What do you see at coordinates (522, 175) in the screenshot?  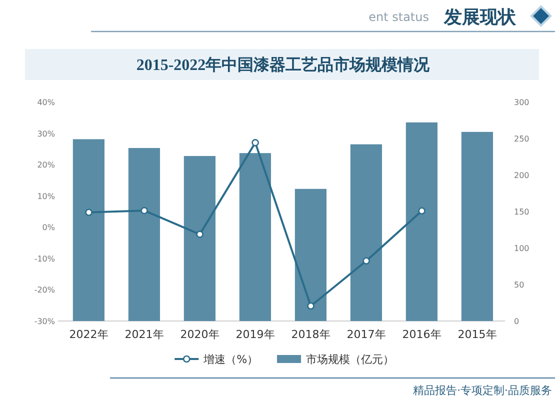 I see `y2-tick-label: 200` at bounding box center [522, 175].